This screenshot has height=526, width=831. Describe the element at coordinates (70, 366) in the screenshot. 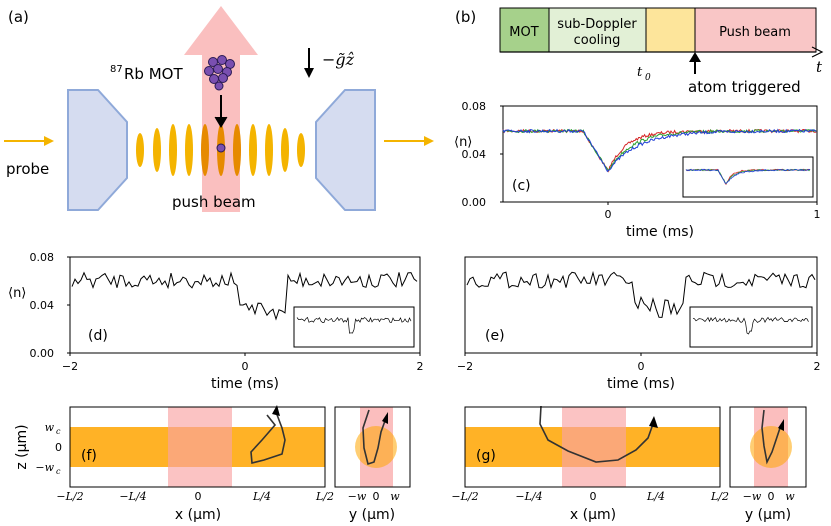

I see `xtick-d-0: −2` at that location.